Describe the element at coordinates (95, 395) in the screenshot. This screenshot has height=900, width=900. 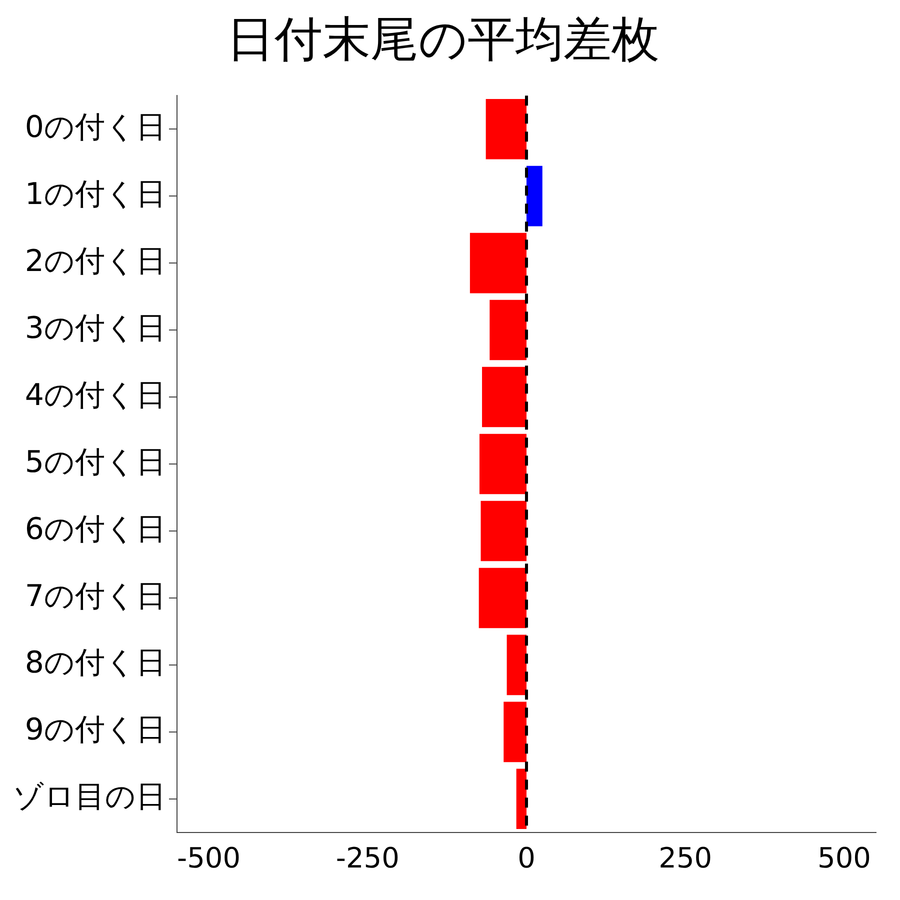
I see `y-tick-label: 4の付く日` at that location.